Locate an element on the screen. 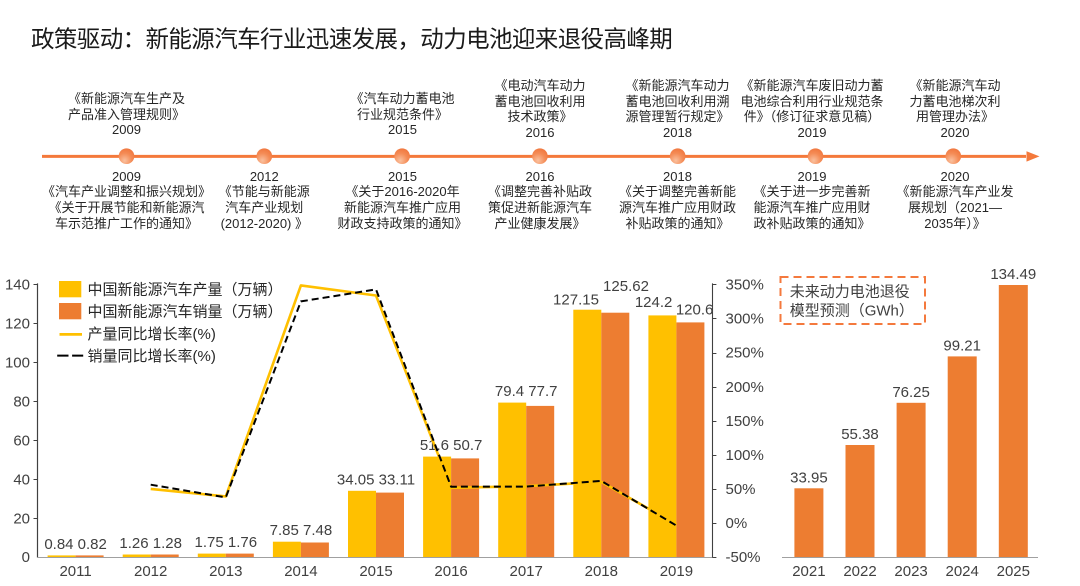 The image size is (1080, 586). svg-text: 100 is located at coordinates (17, 363).